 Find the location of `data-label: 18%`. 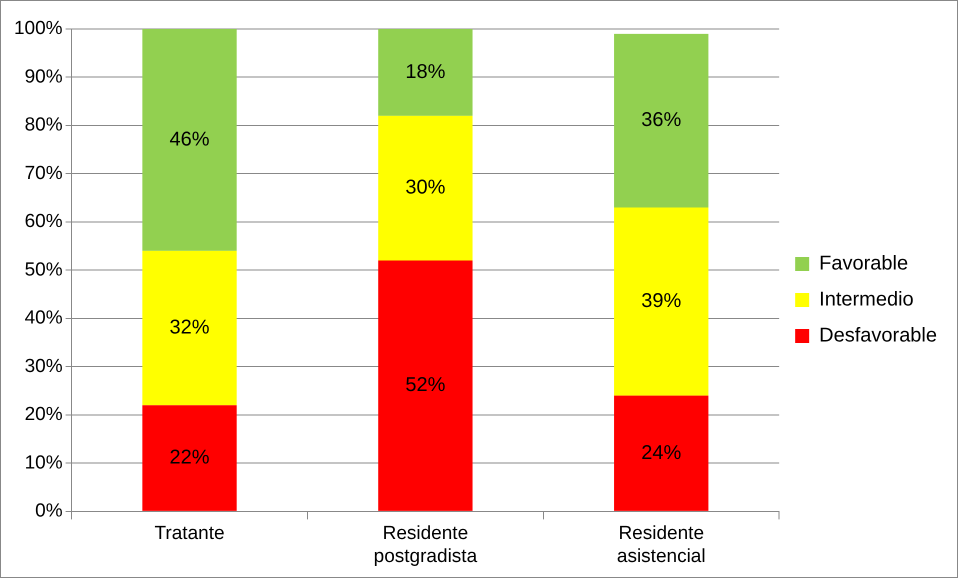

data-label: 18% is located at coordinates (425, 71).